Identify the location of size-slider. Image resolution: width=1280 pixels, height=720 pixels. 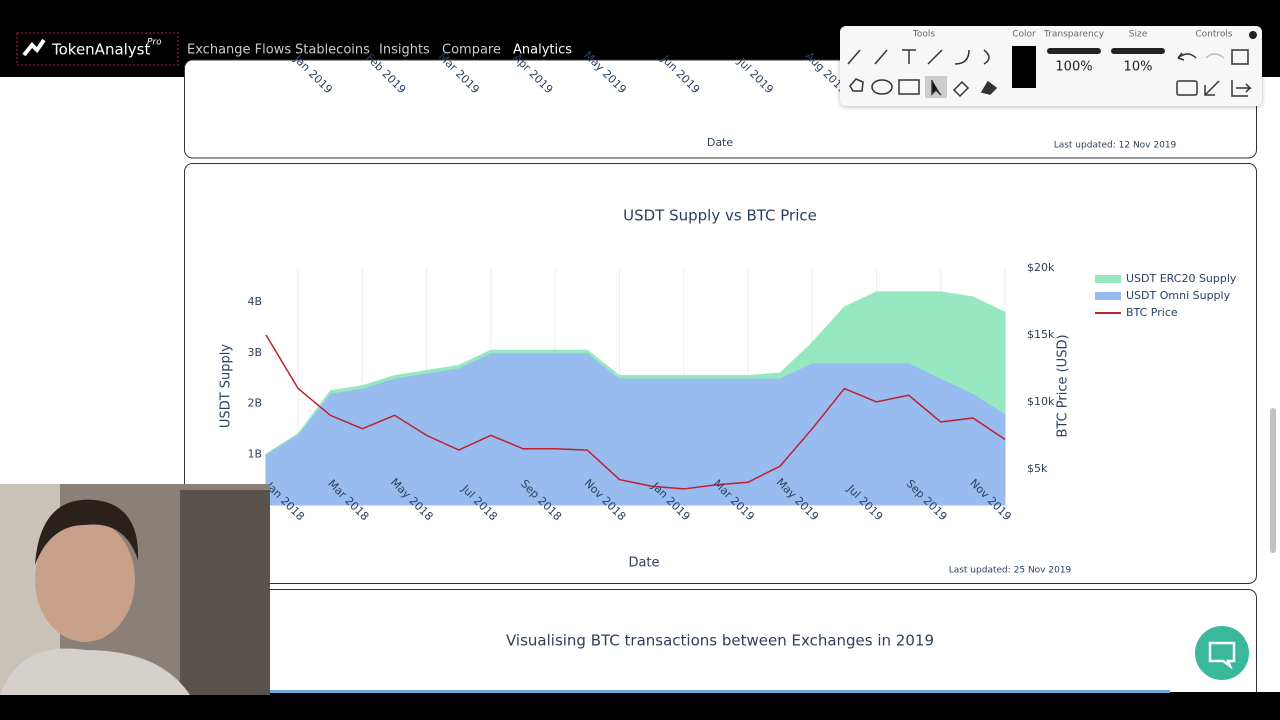
(1138, 51).